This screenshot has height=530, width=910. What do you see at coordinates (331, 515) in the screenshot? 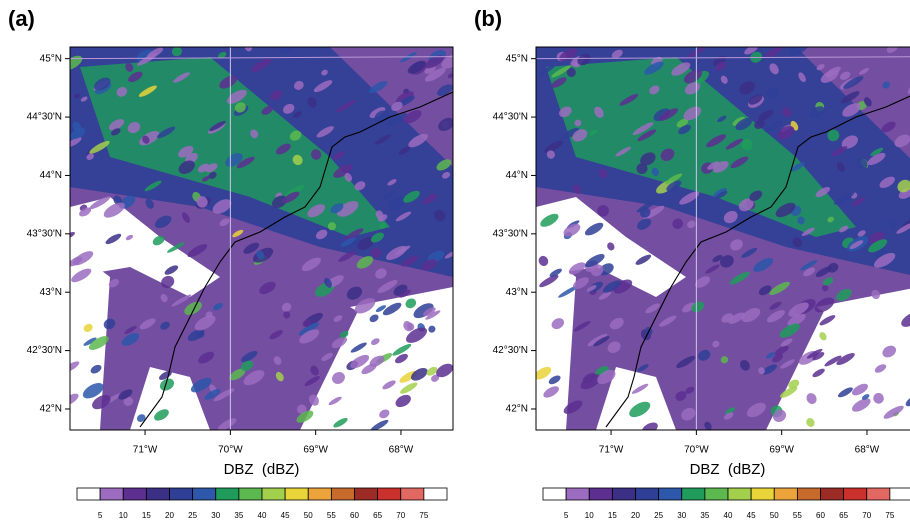
I see `colorbar-label: 55` at bounding box center [331, 515].